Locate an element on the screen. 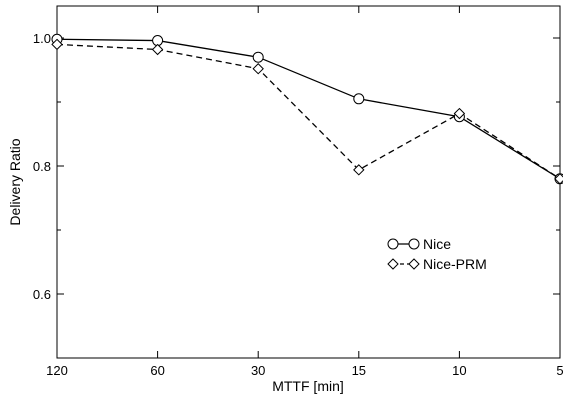 This screenshot has width=563, height=399. x-tick-label: 5 is located at coordinates (559, 370).